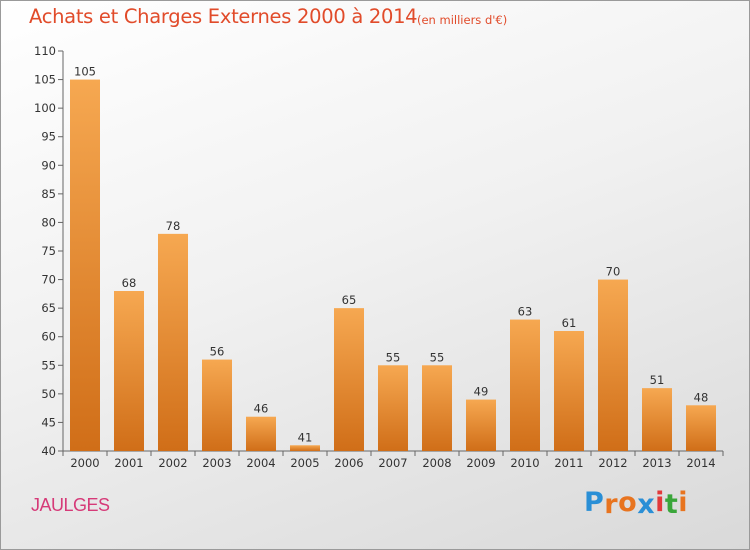 This screenshot has width=750, height=550. I want to click on y-tick-label: 105, so click(45, 80).